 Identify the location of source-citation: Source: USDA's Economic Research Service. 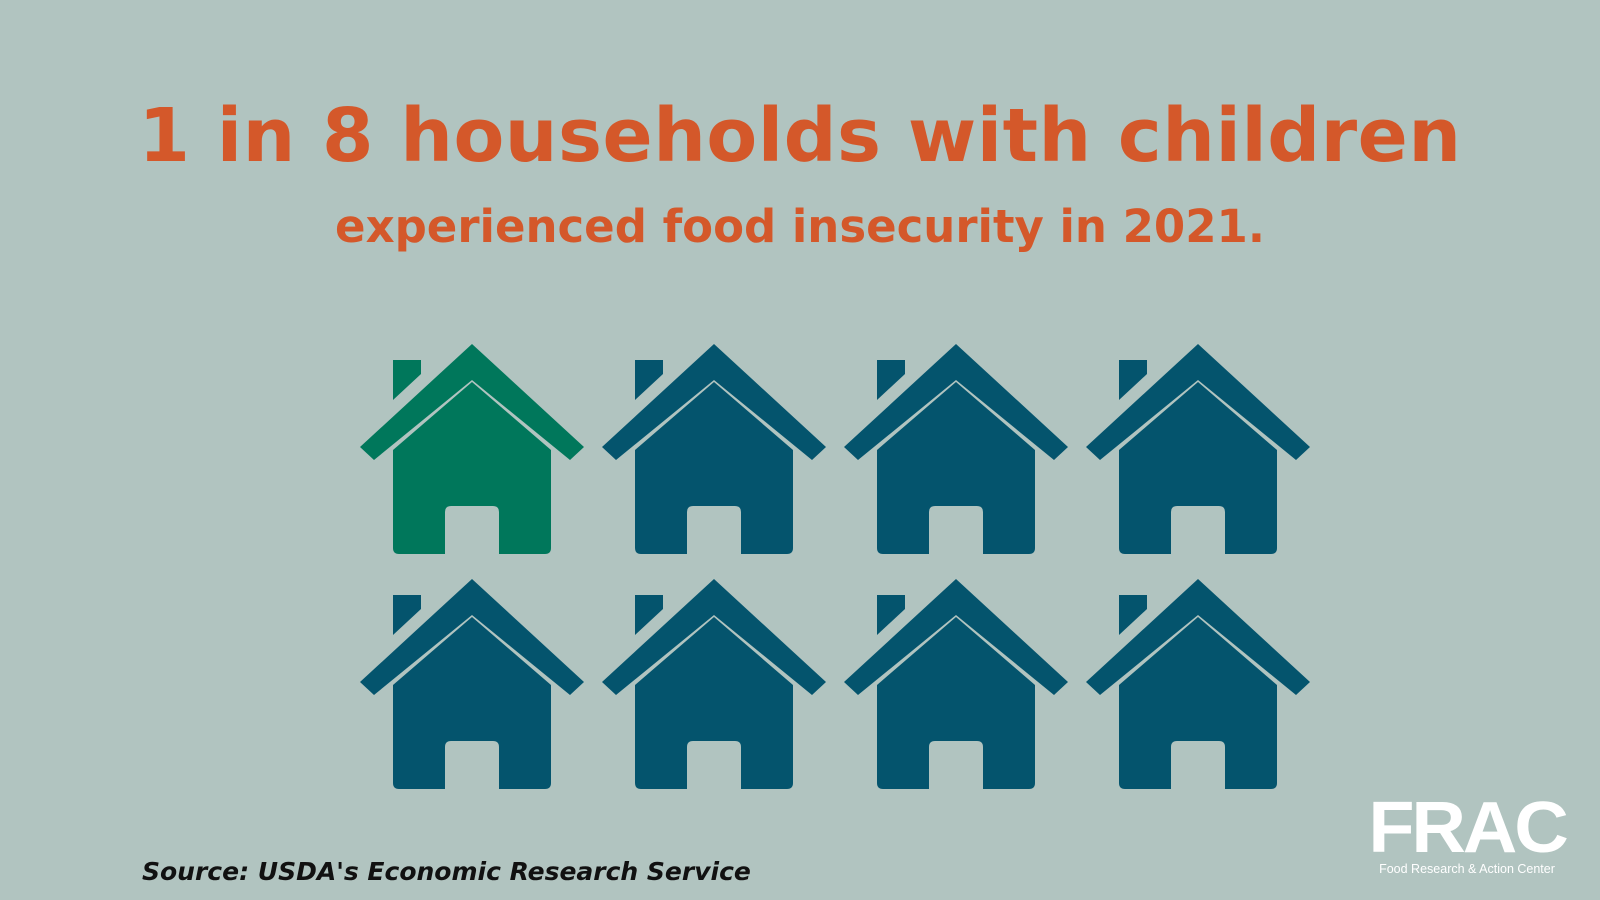
(446, 871).